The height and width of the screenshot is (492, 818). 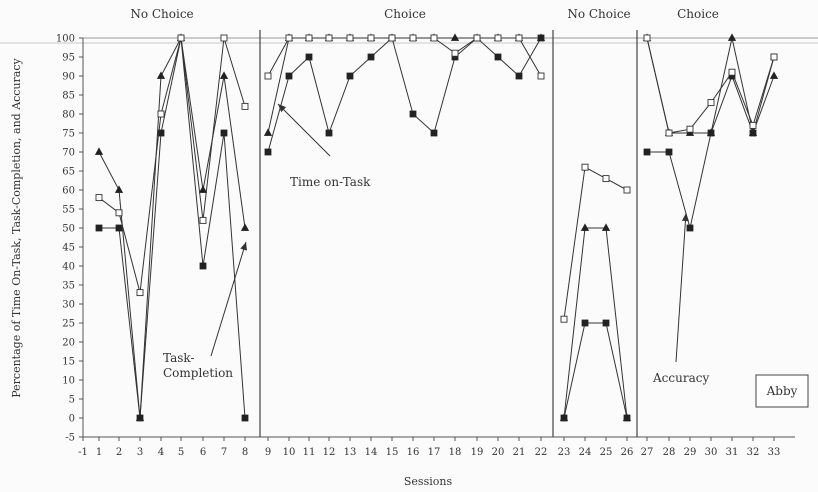 I want to click on y-tick-label: 100, so click(x=65, y=39).